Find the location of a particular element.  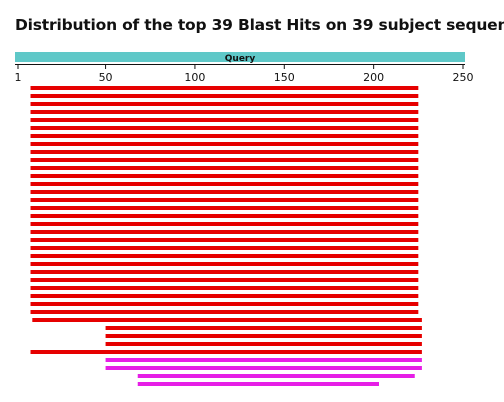

axis-tick-label: 1 is located at coordinates (18, 77).